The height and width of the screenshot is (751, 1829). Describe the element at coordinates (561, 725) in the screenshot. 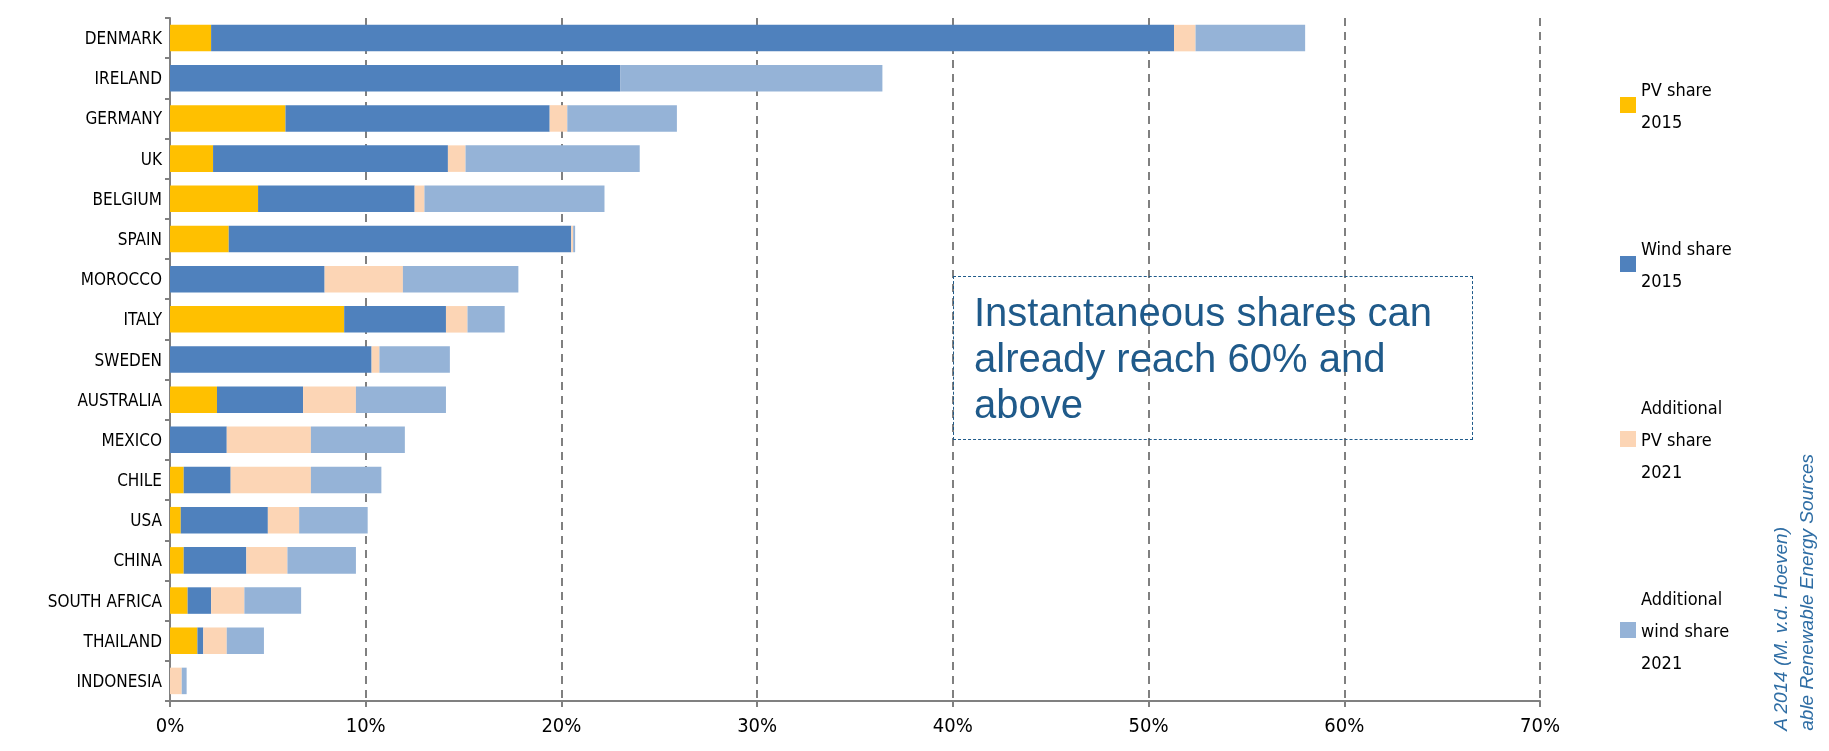

I see `x-tick-label: 20%` at that location.